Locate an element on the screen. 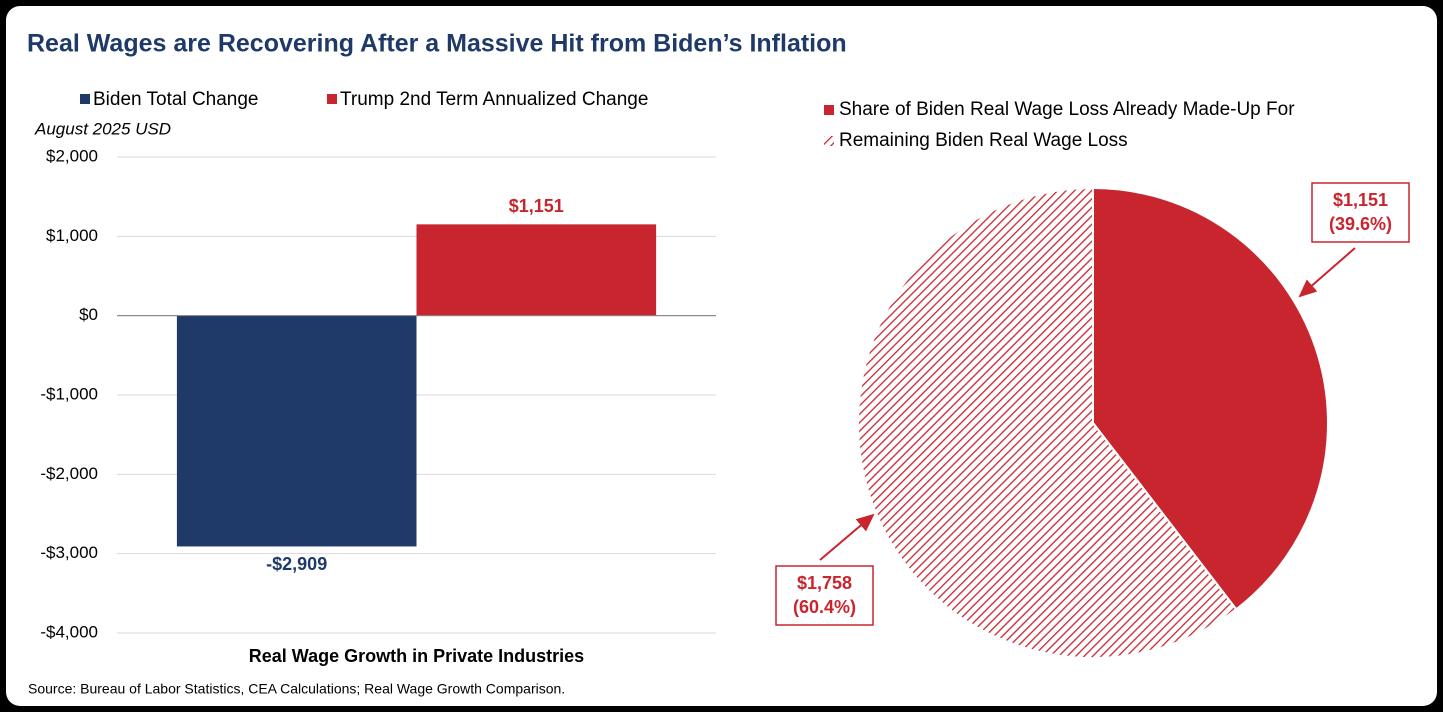 Image resolution: width=1443 pixels, height=712 pixels. y-tick-label: $2,000 is located at coordinates (72, 155).